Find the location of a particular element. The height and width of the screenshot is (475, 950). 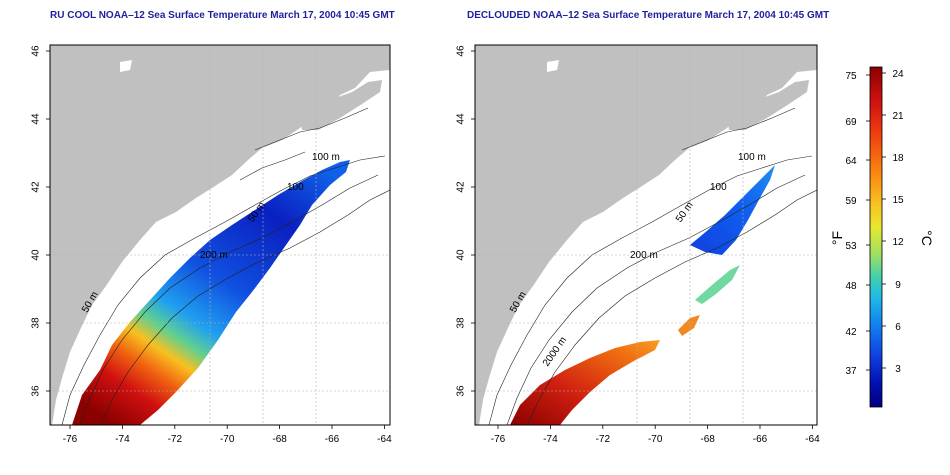

colorbar-f-label: 75 is located at coordinates (851, 76).